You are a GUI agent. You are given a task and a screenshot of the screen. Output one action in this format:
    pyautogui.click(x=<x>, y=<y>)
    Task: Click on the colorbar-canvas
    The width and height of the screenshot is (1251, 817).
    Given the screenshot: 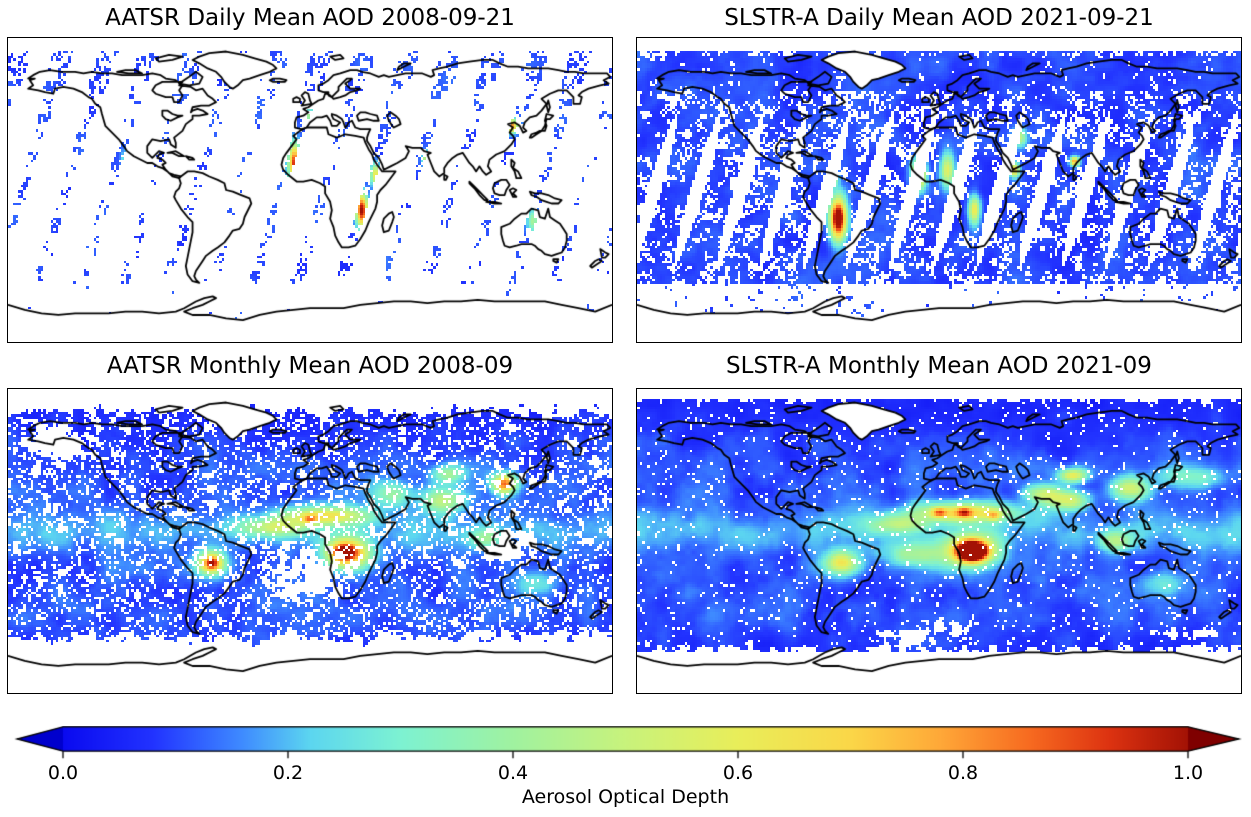 What is the action you would take?
    pyautogui.click(x=628, y=743)
    